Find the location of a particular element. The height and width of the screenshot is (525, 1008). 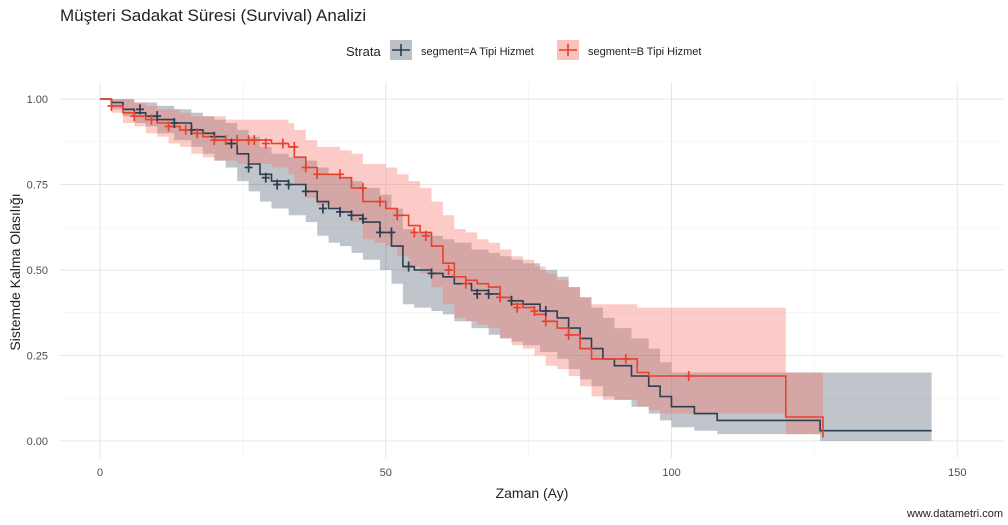

legend-label-b: segment=B Tipi Hizmet is located at coordinates (644, 52).